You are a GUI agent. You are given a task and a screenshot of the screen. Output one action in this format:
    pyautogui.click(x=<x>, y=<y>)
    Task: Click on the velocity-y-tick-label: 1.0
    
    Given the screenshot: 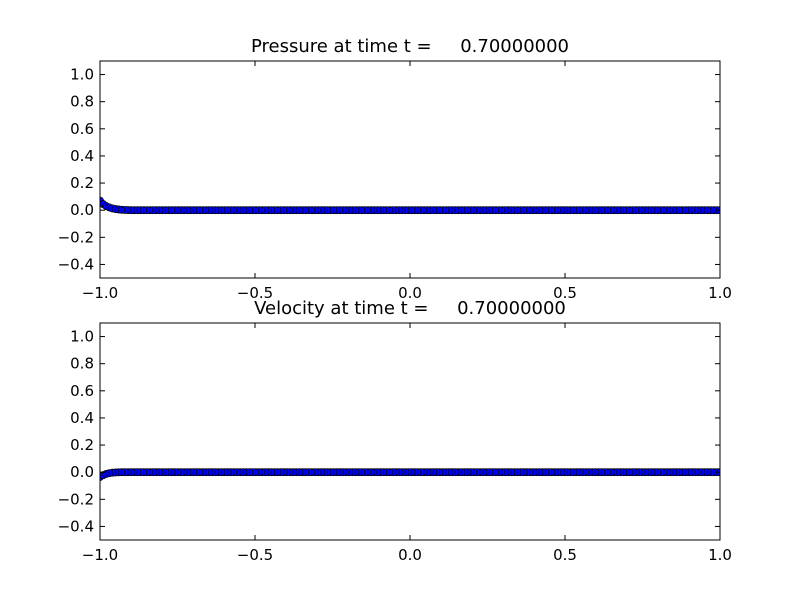 What is the action you would take?
    pyautogui.click(x=82, y=337)
    